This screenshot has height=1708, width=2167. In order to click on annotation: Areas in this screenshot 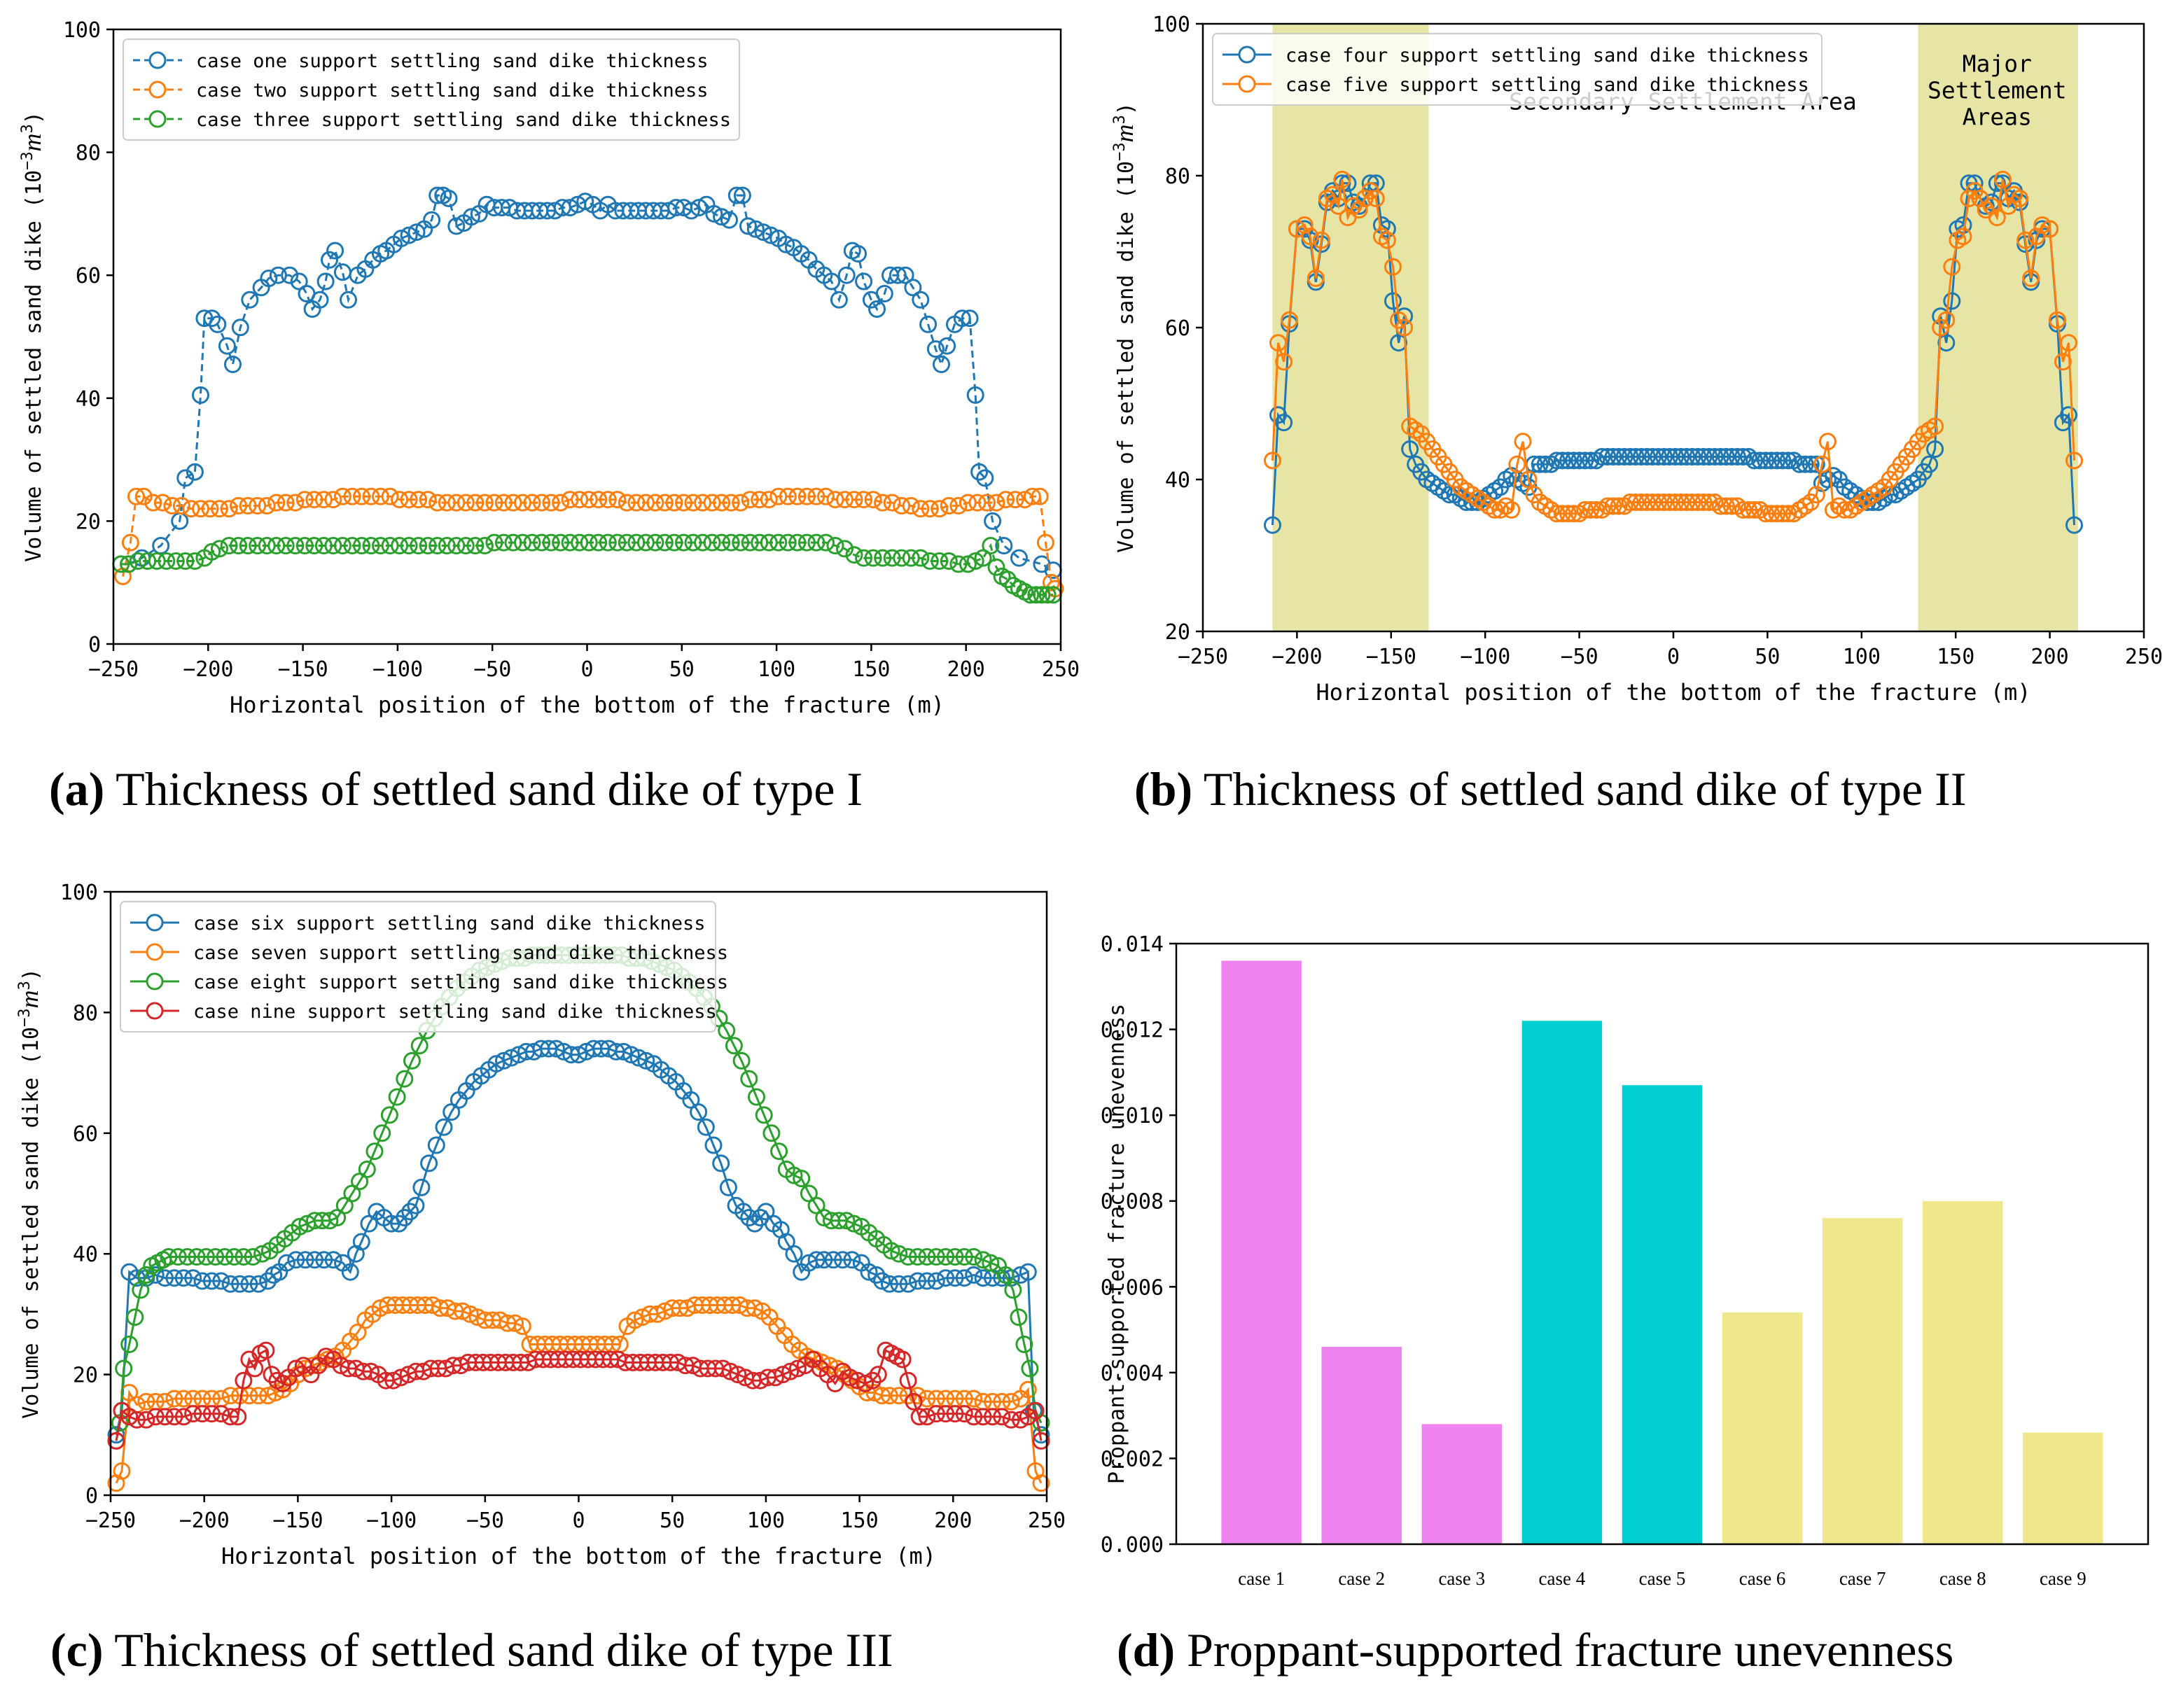, I will do `click(1998, 116)`.